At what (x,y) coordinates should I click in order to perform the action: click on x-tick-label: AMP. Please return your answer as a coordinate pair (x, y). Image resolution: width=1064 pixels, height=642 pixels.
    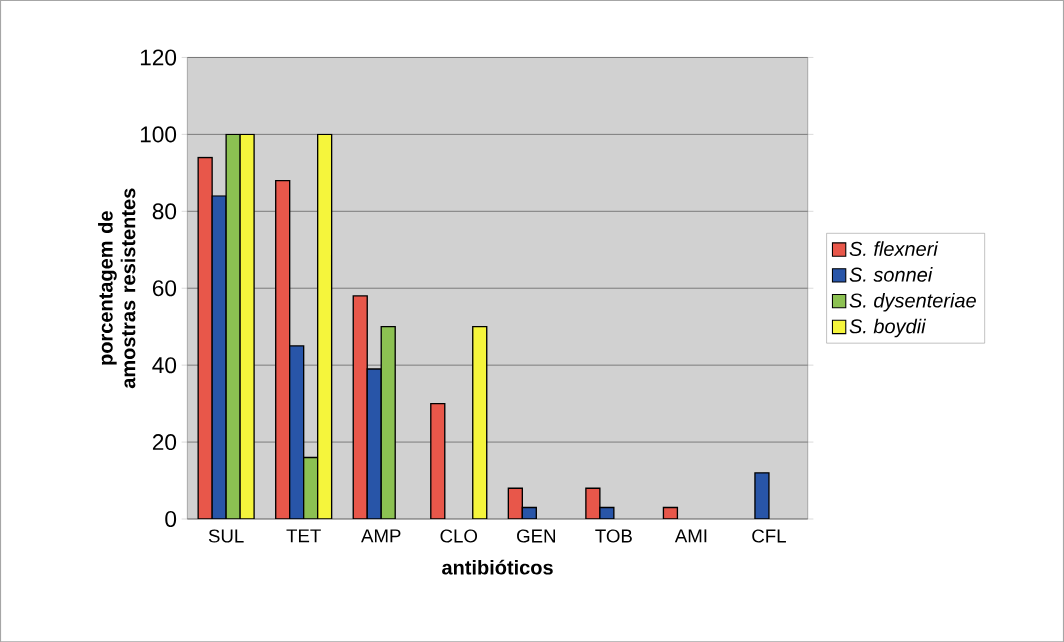
    Looking at the image, I should click on (381, 536).